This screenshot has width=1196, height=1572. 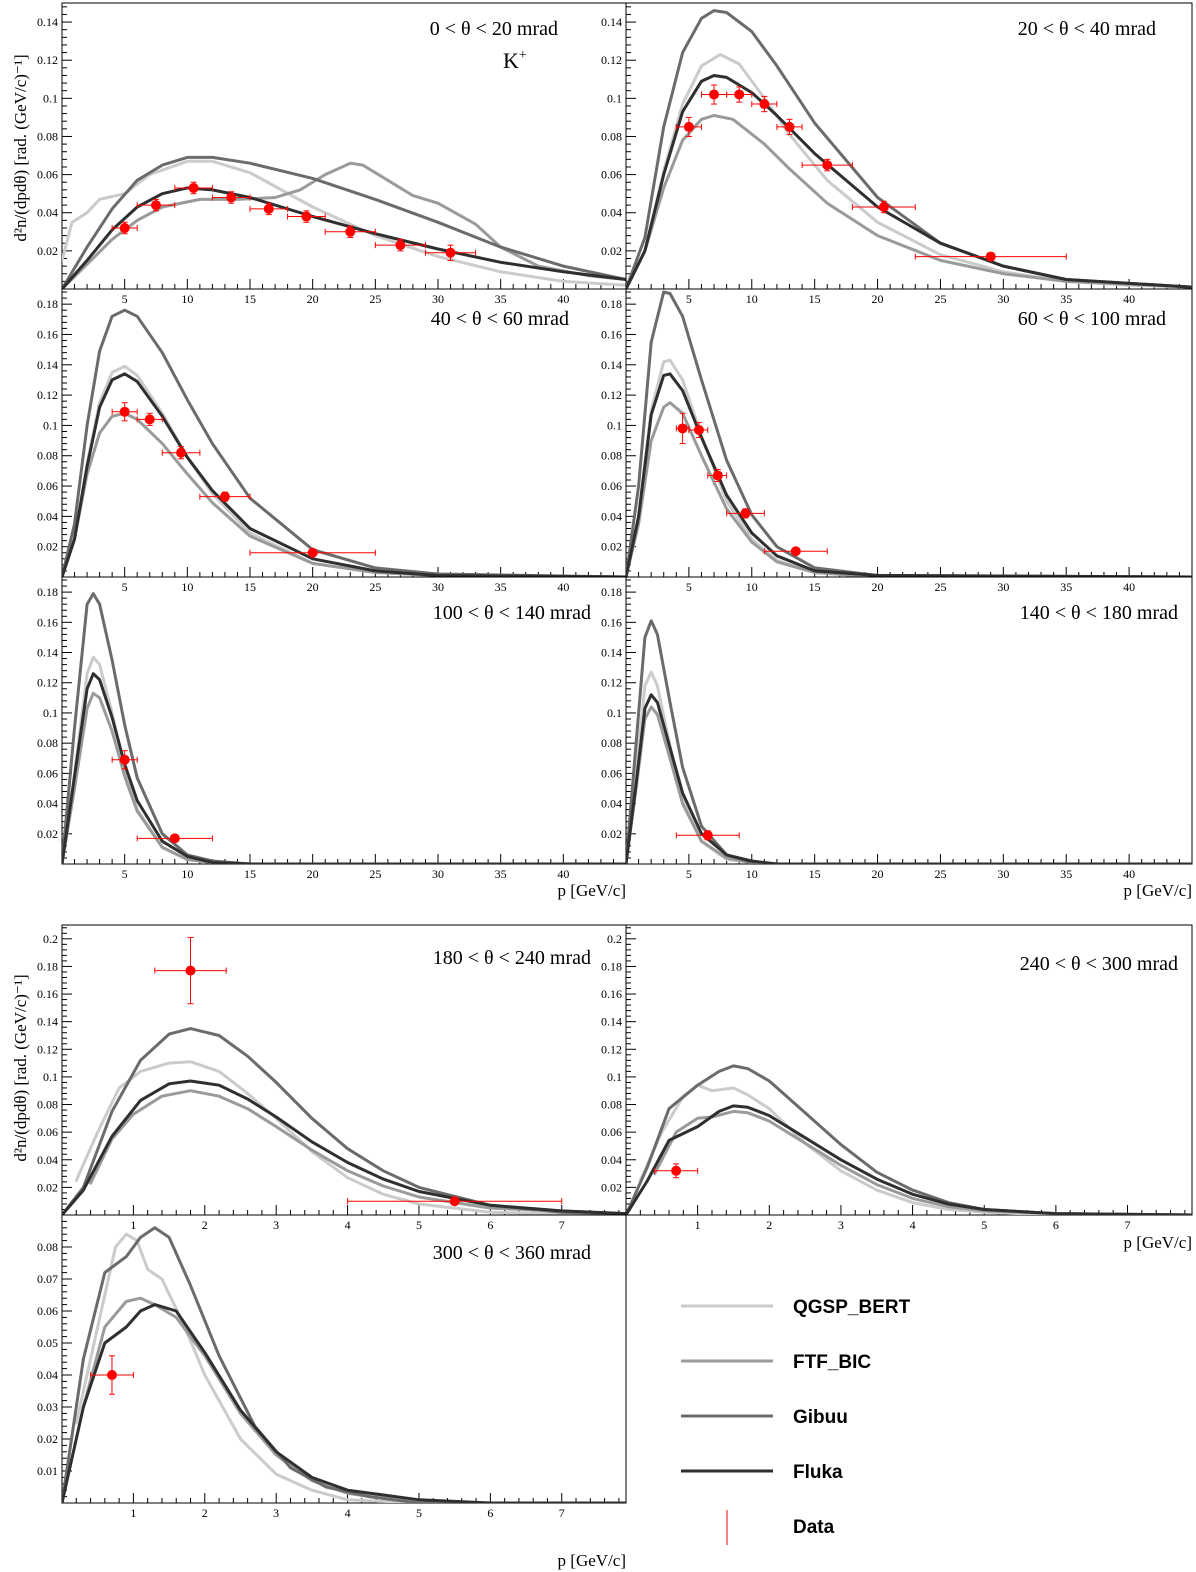 I want to click on x-tick-label: 10, so click(x=752, y=874).